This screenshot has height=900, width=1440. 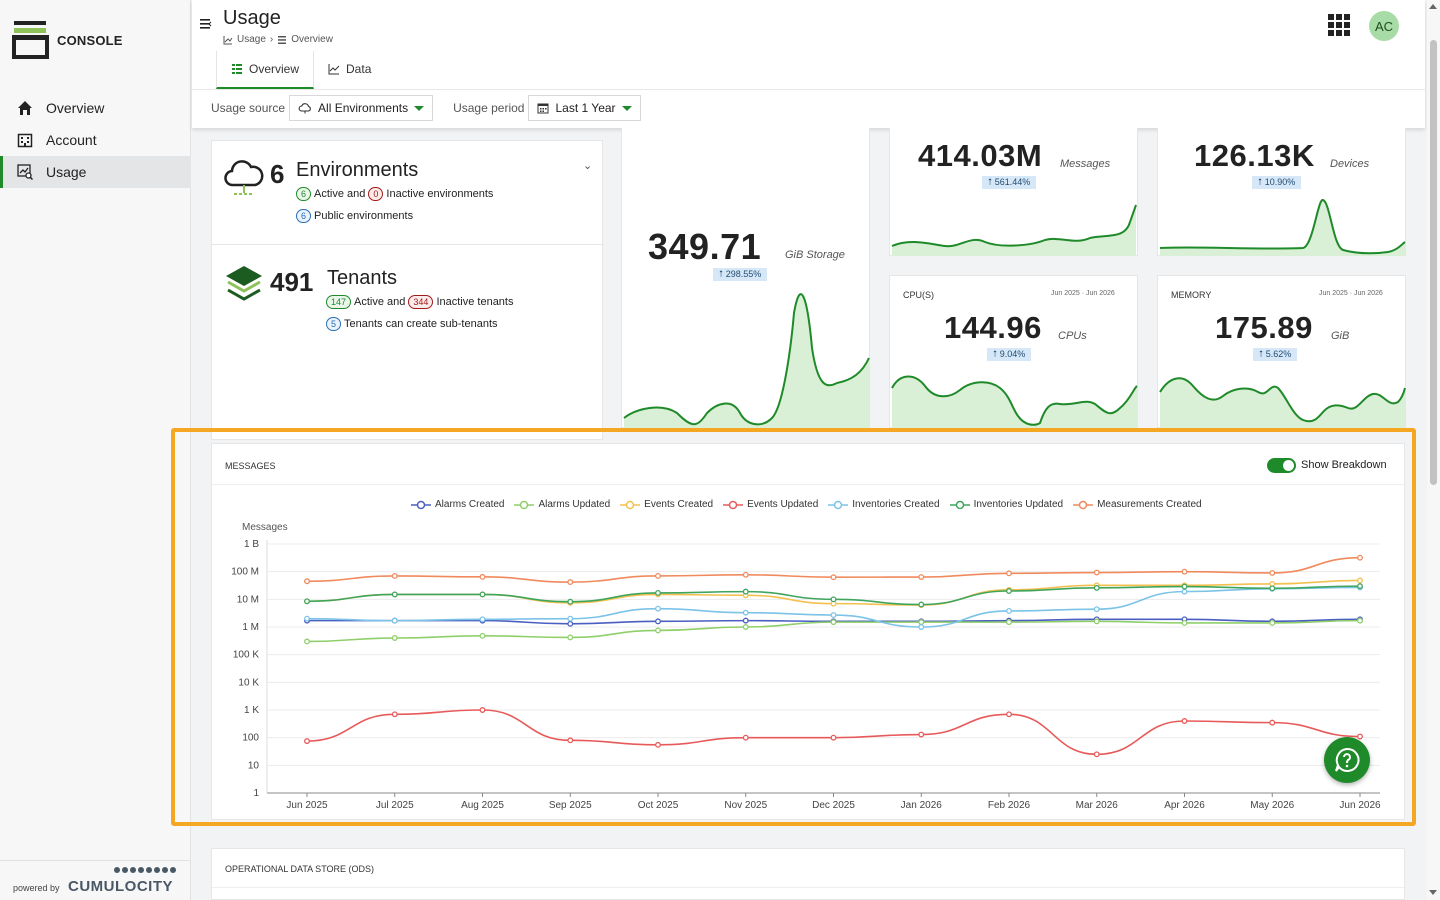 I want to click on card-divider, so click(x=408, y=244).